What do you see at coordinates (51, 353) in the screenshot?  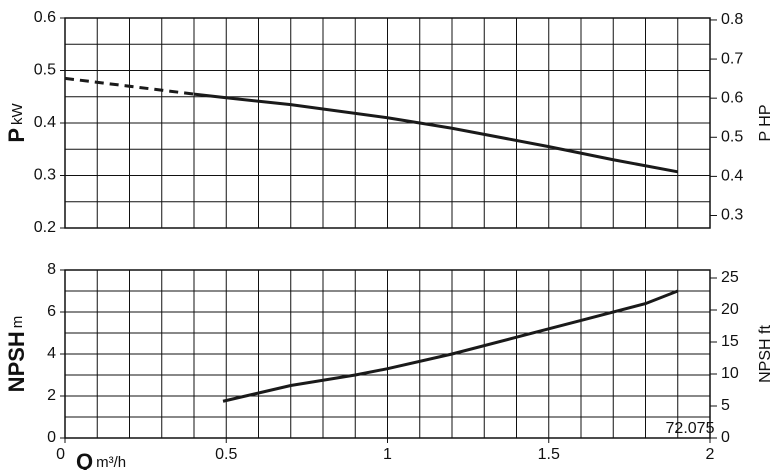 I see `y-tick-label: 4` at bounding box center [51, 353].